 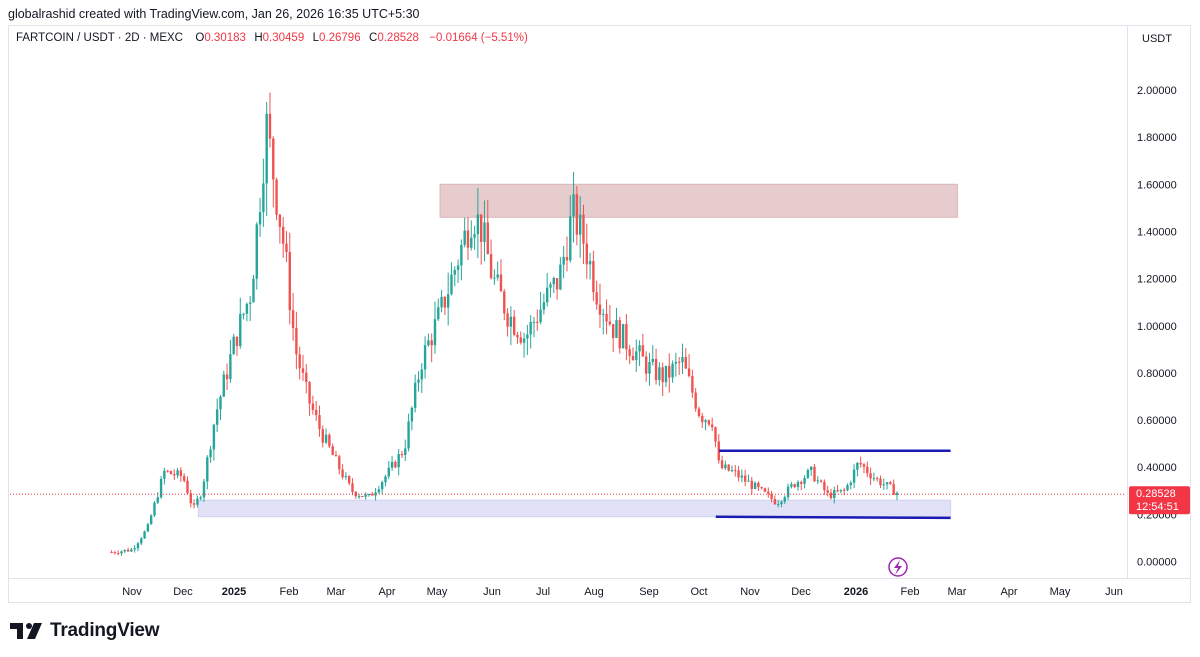 What do you see at coordinates (1157, 468) in the screenshot?
I see `y-tick-label: 0.40000` at bounding box center [1157, 468].